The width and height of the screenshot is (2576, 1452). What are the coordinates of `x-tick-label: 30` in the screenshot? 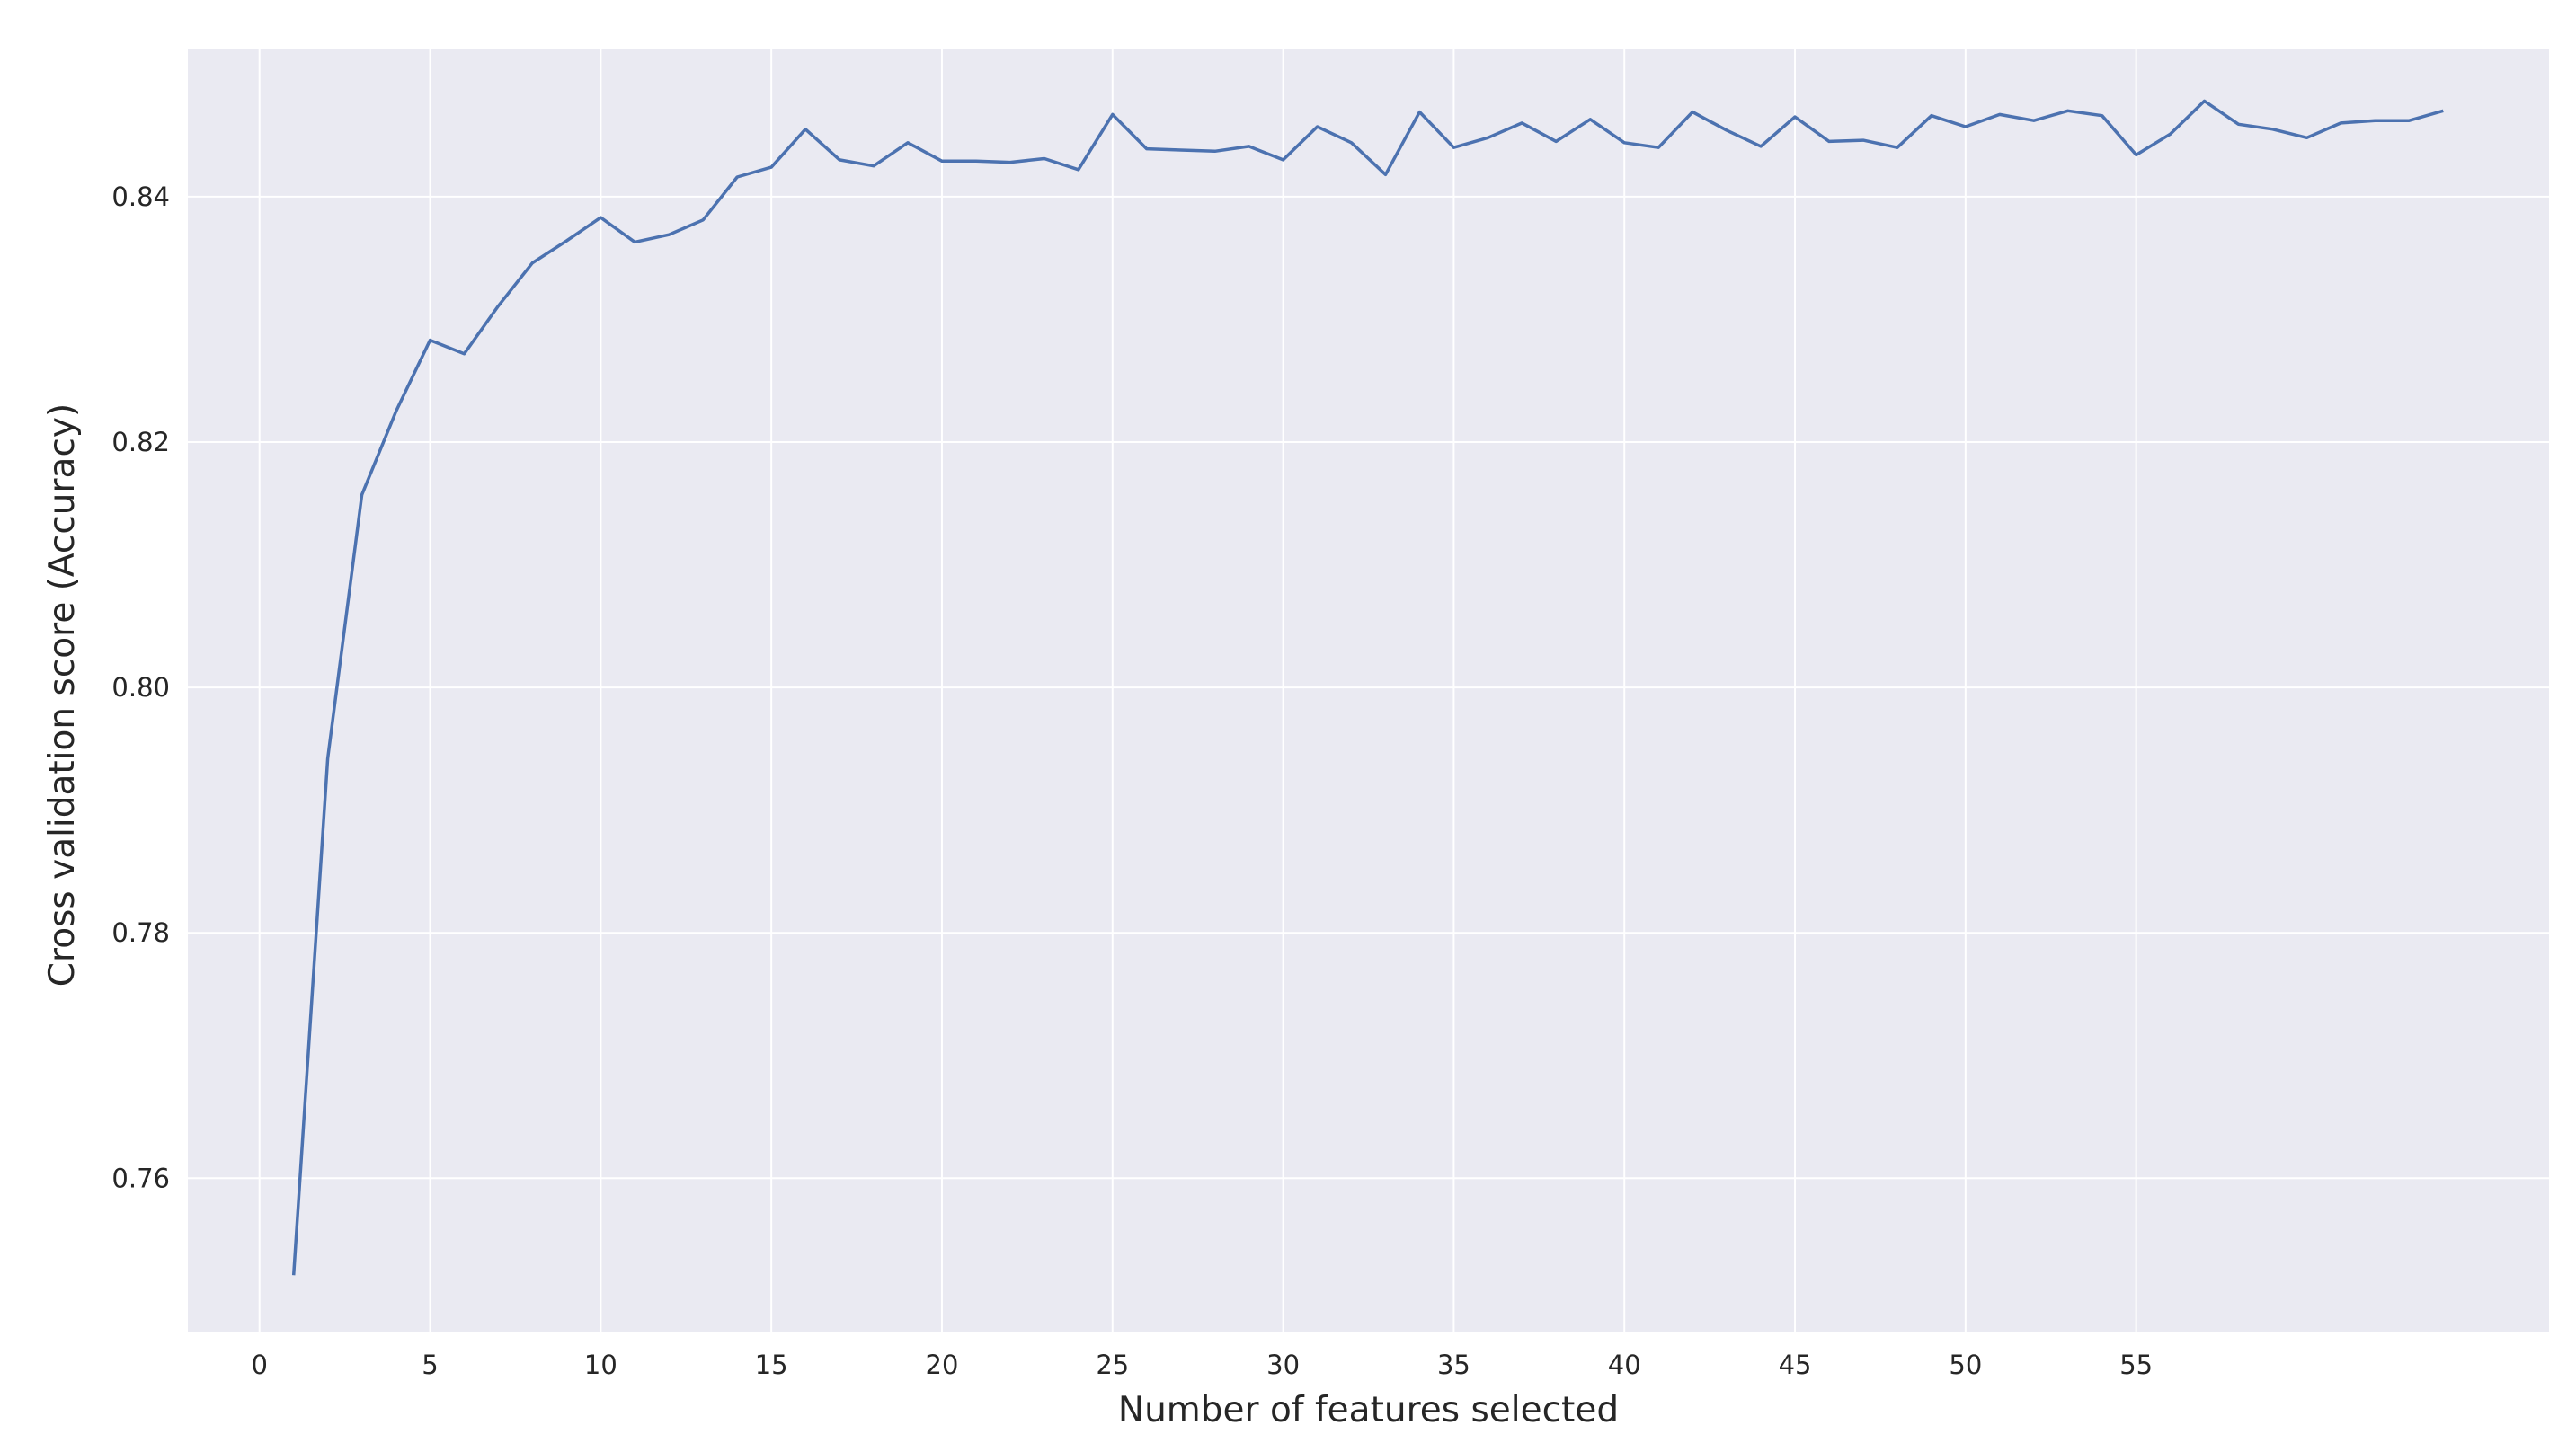 It's located at (1283, 1365).